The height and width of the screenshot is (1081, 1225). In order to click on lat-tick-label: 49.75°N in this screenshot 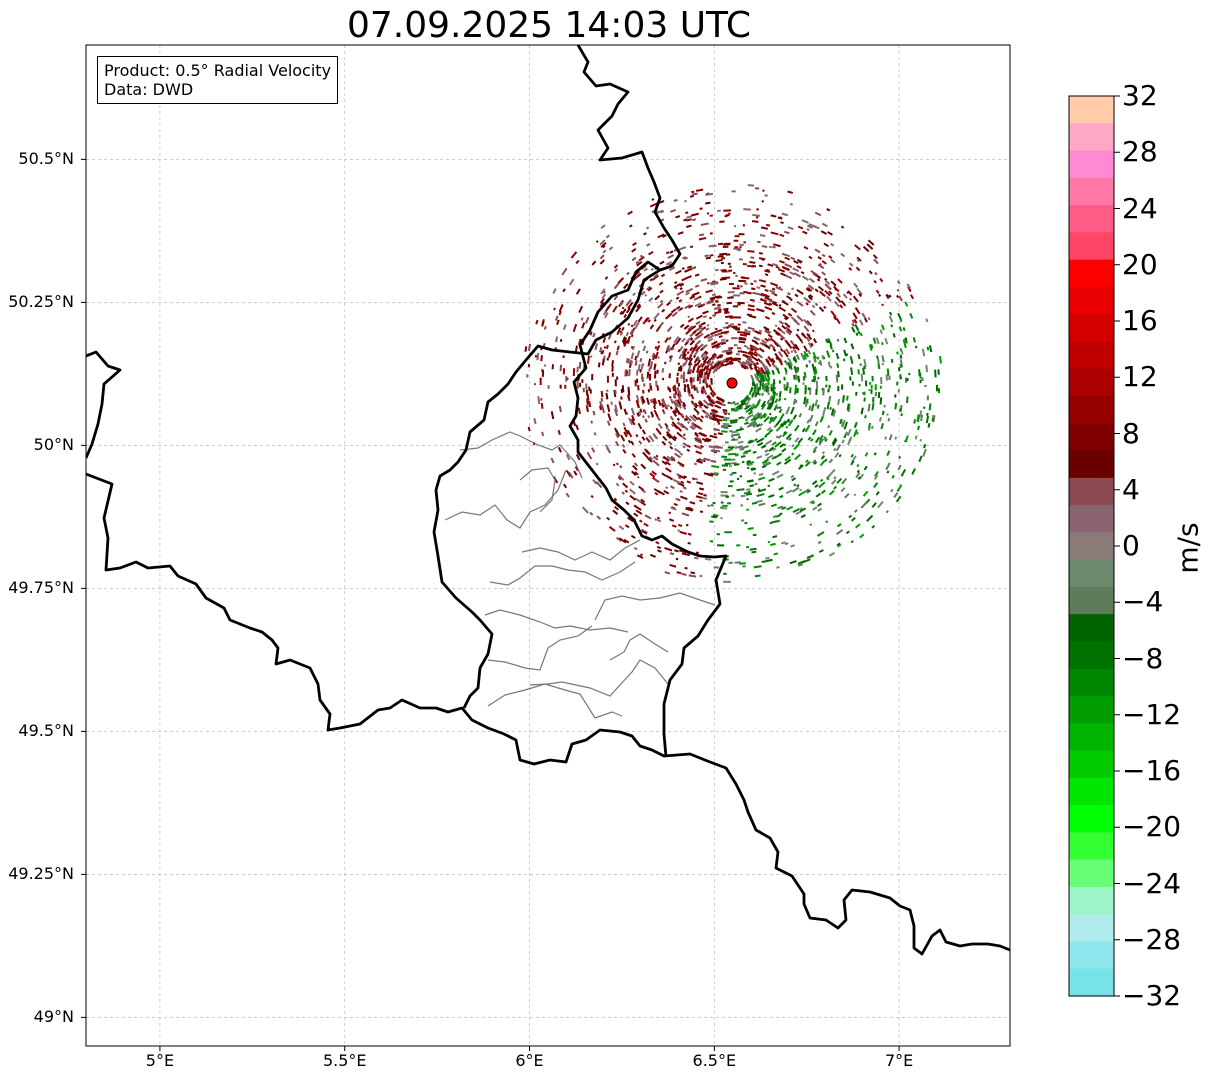, I will do `click(41, 588)`.